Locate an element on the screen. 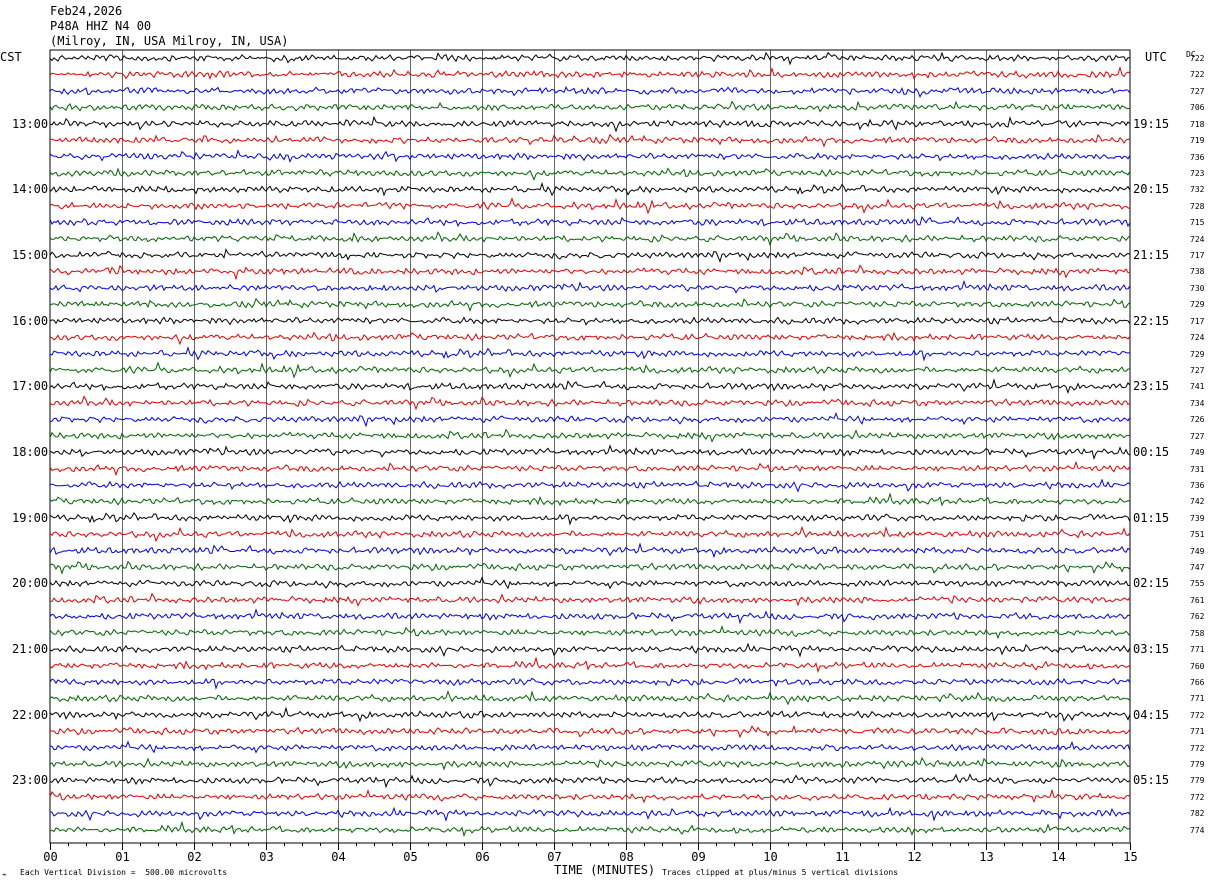 The image size is (1210, 886). dc-offset-value: 772 is located at coordinates (1197, 748).